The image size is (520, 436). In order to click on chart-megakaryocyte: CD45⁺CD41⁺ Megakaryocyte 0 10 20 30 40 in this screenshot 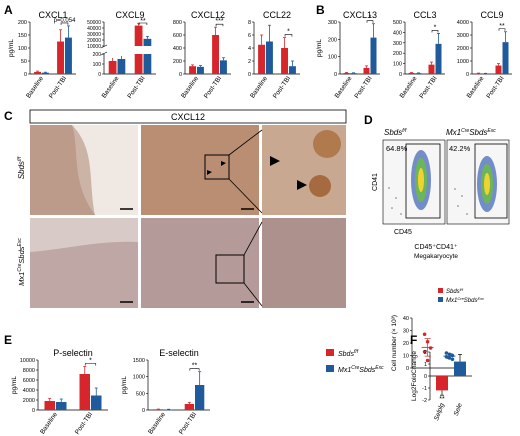, I will do `click(433, 308)`.